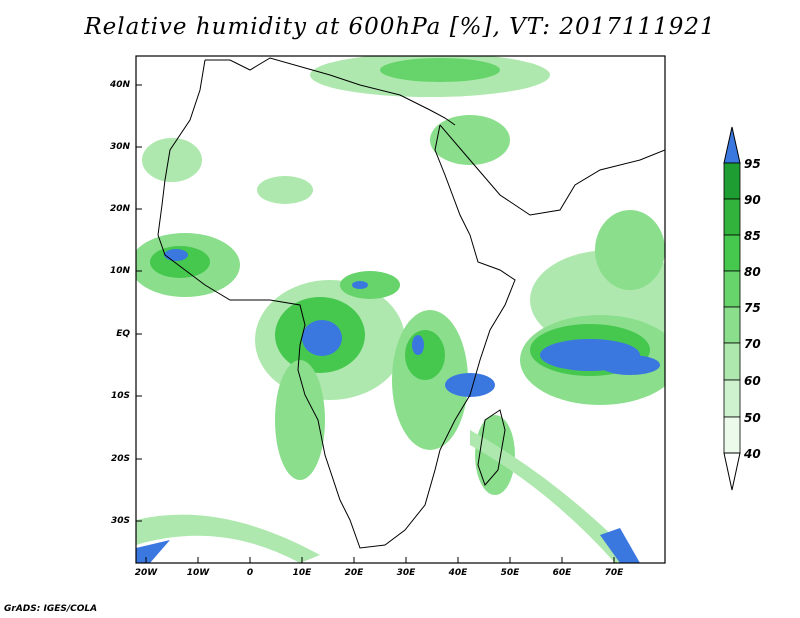 The height and width of the screenshot is (618, 800). I want to click on colorbar-label: 50, so click(752, 418).